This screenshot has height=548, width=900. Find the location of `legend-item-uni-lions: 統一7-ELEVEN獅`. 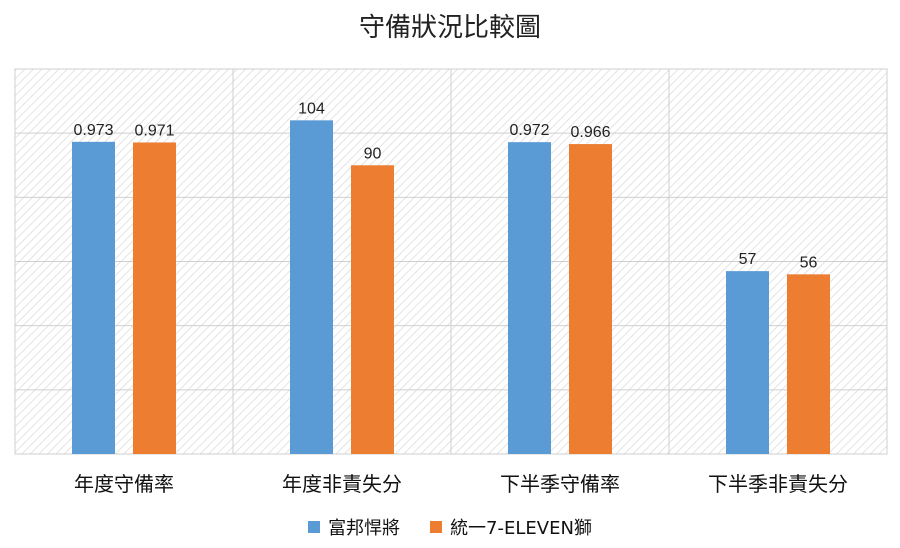

legend-item-uni-lions: 統一7-ELEVEN獅 is located at coordinates (511, 527).